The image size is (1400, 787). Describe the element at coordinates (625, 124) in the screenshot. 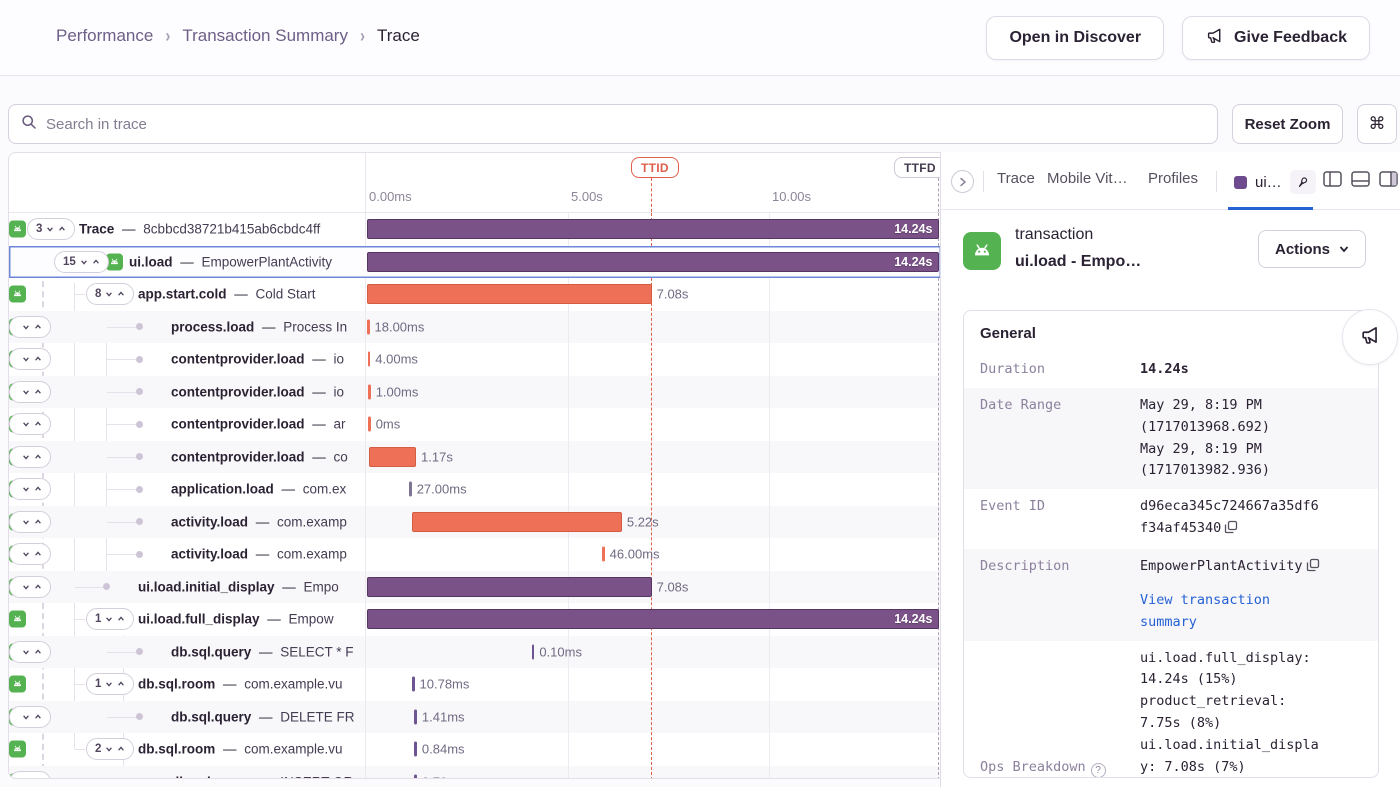

I see `search-input` at that location.